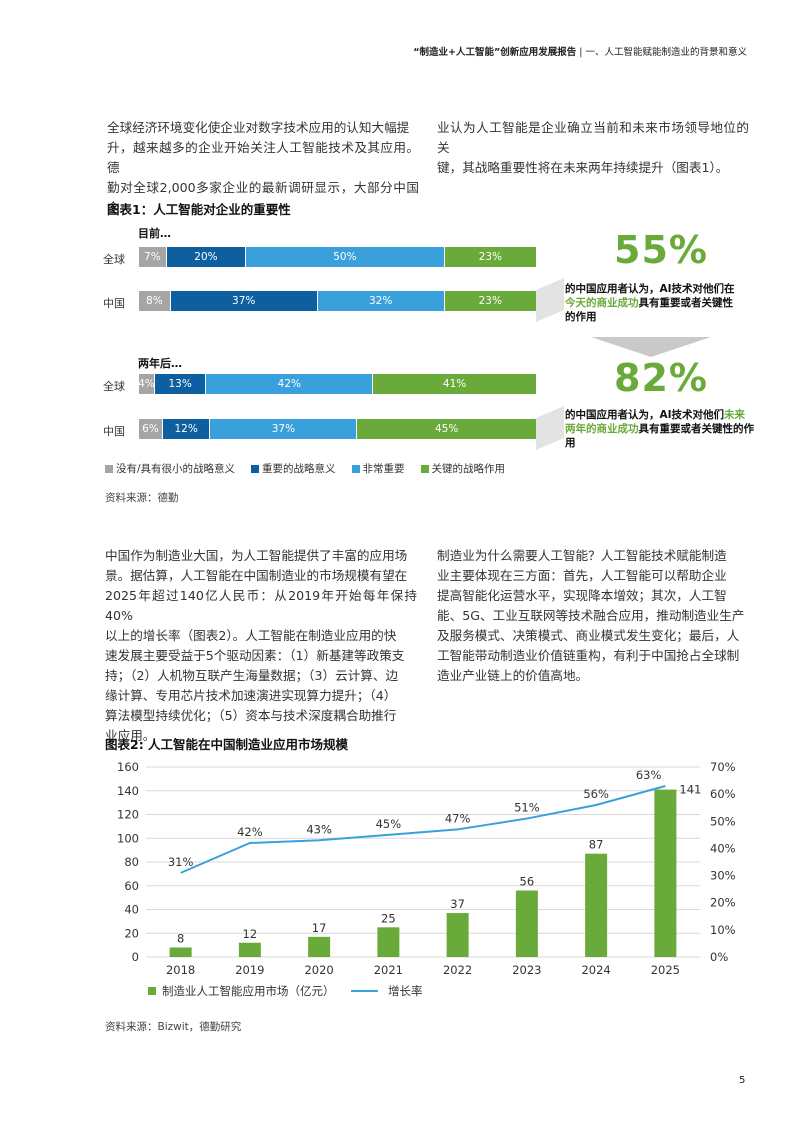 The height and width of the screenshot is (1122, 793). Describe the element at coordinates (135, 957) in the screenshot. I see `y-left-tick-label: 0` at that location.